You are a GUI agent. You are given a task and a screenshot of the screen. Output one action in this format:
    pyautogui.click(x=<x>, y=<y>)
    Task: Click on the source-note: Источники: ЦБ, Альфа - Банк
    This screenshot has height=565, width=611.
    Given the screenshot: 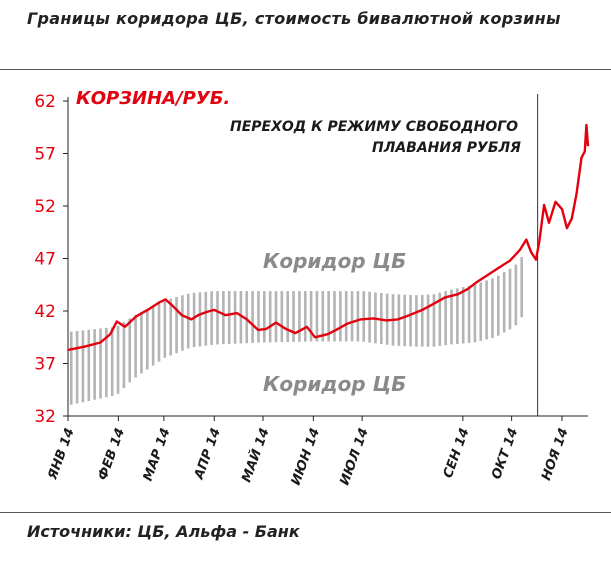 What is the action you would take?
    pyautogui.click(x=163, y=531)
    